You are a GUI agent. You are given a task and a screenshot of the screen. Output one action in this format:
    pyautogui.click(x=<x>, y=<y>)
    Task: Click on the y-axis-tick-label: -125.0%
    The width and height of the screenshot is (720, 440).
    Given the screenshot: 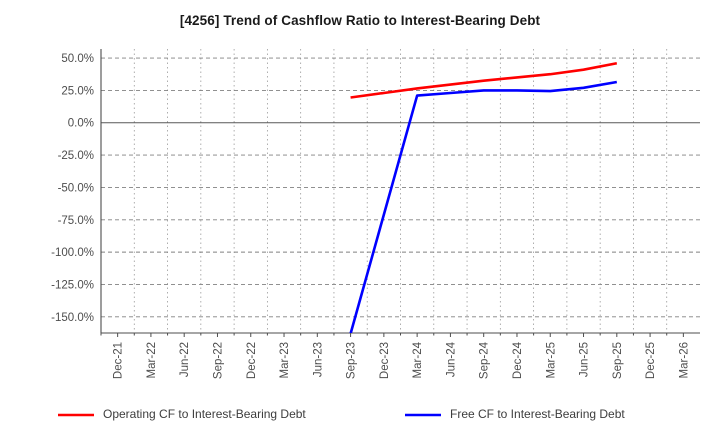 What is the action you would take?
    pyautogui.click(x=72, y=285)
    